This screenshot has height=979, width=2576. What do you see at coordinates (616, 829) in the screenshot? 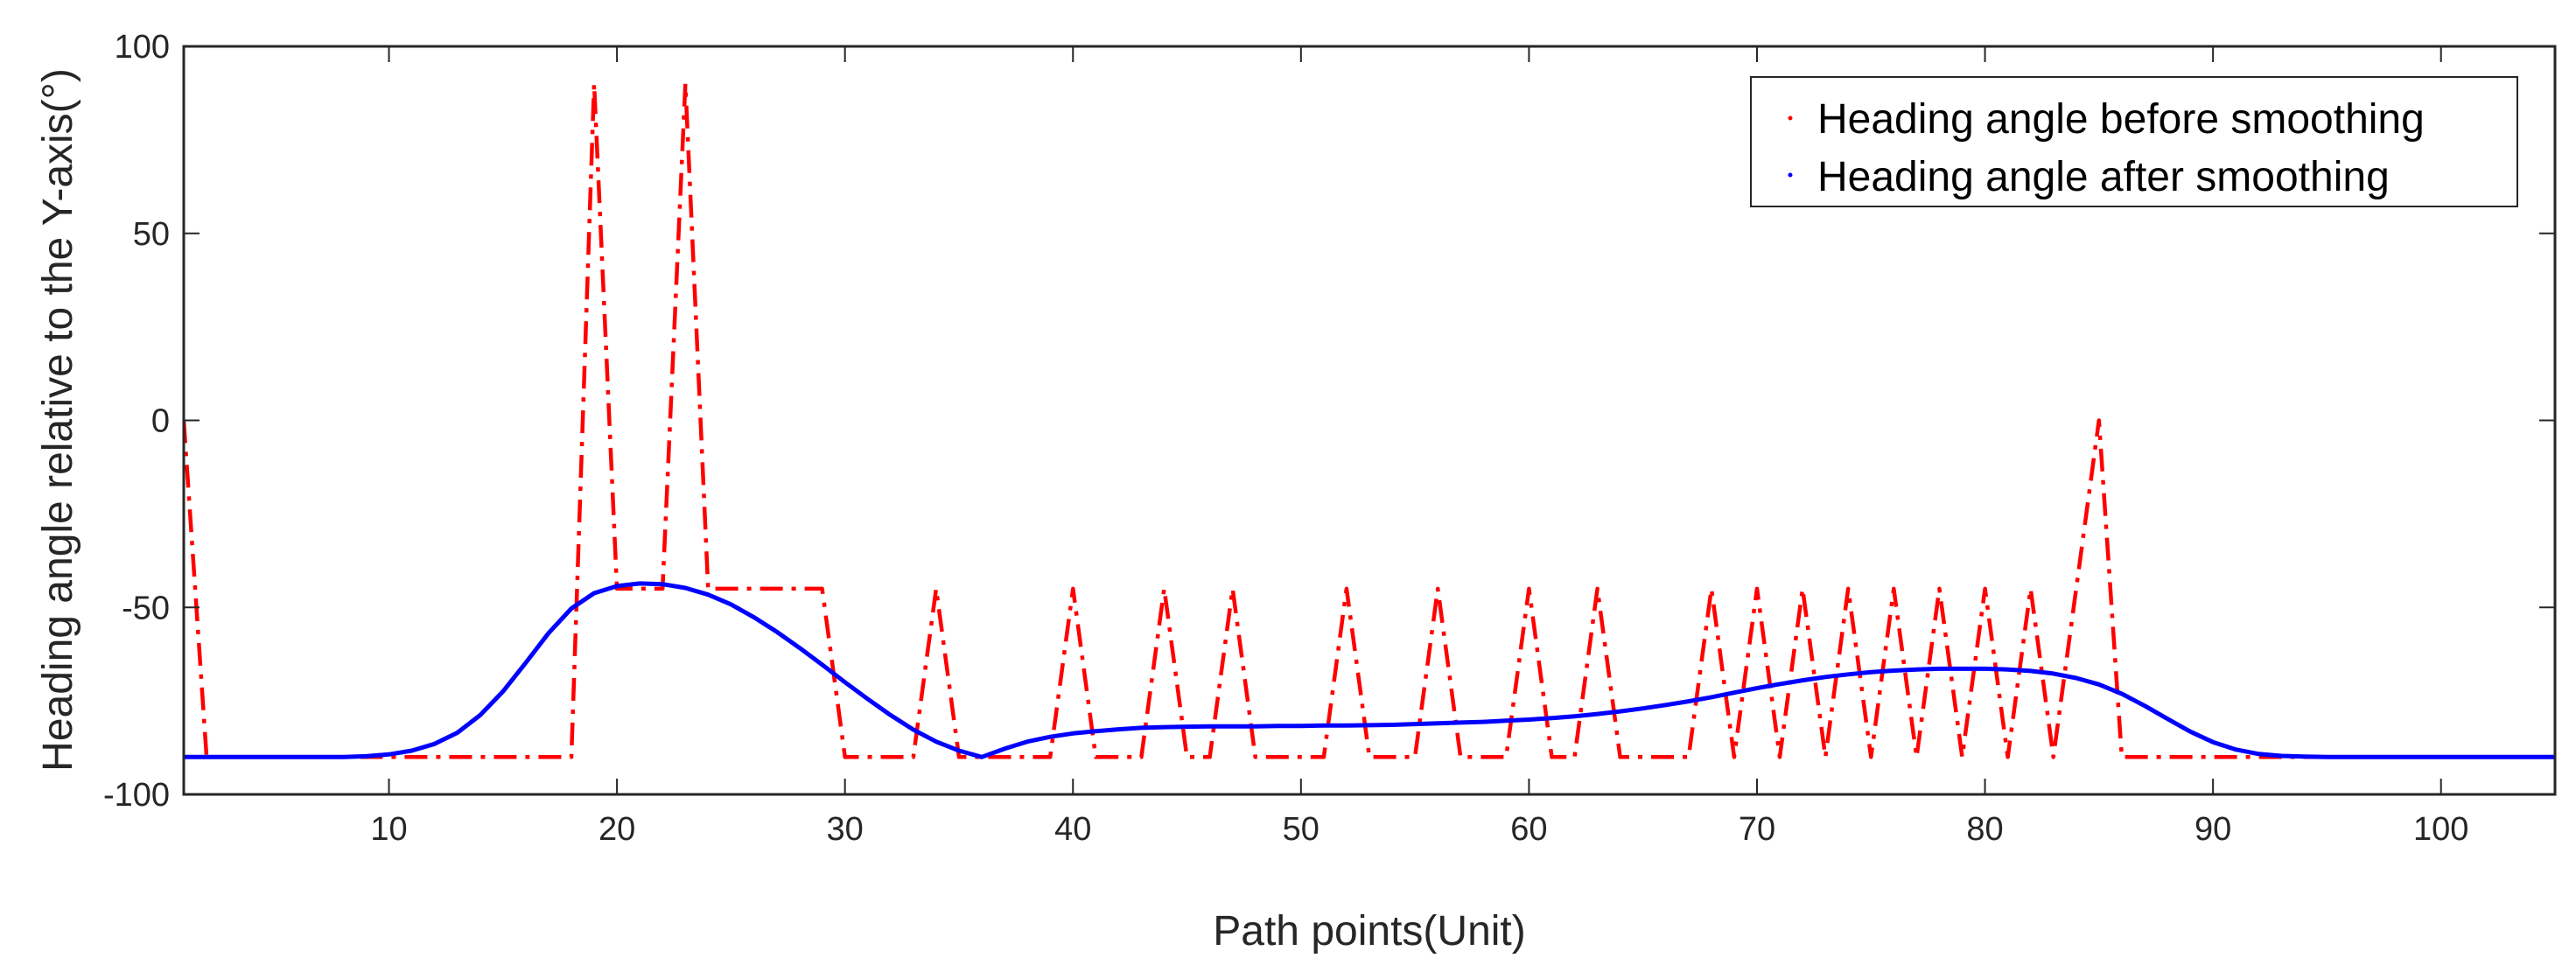
I see `x-tick-label: 20` at bounding box center [616, 829].